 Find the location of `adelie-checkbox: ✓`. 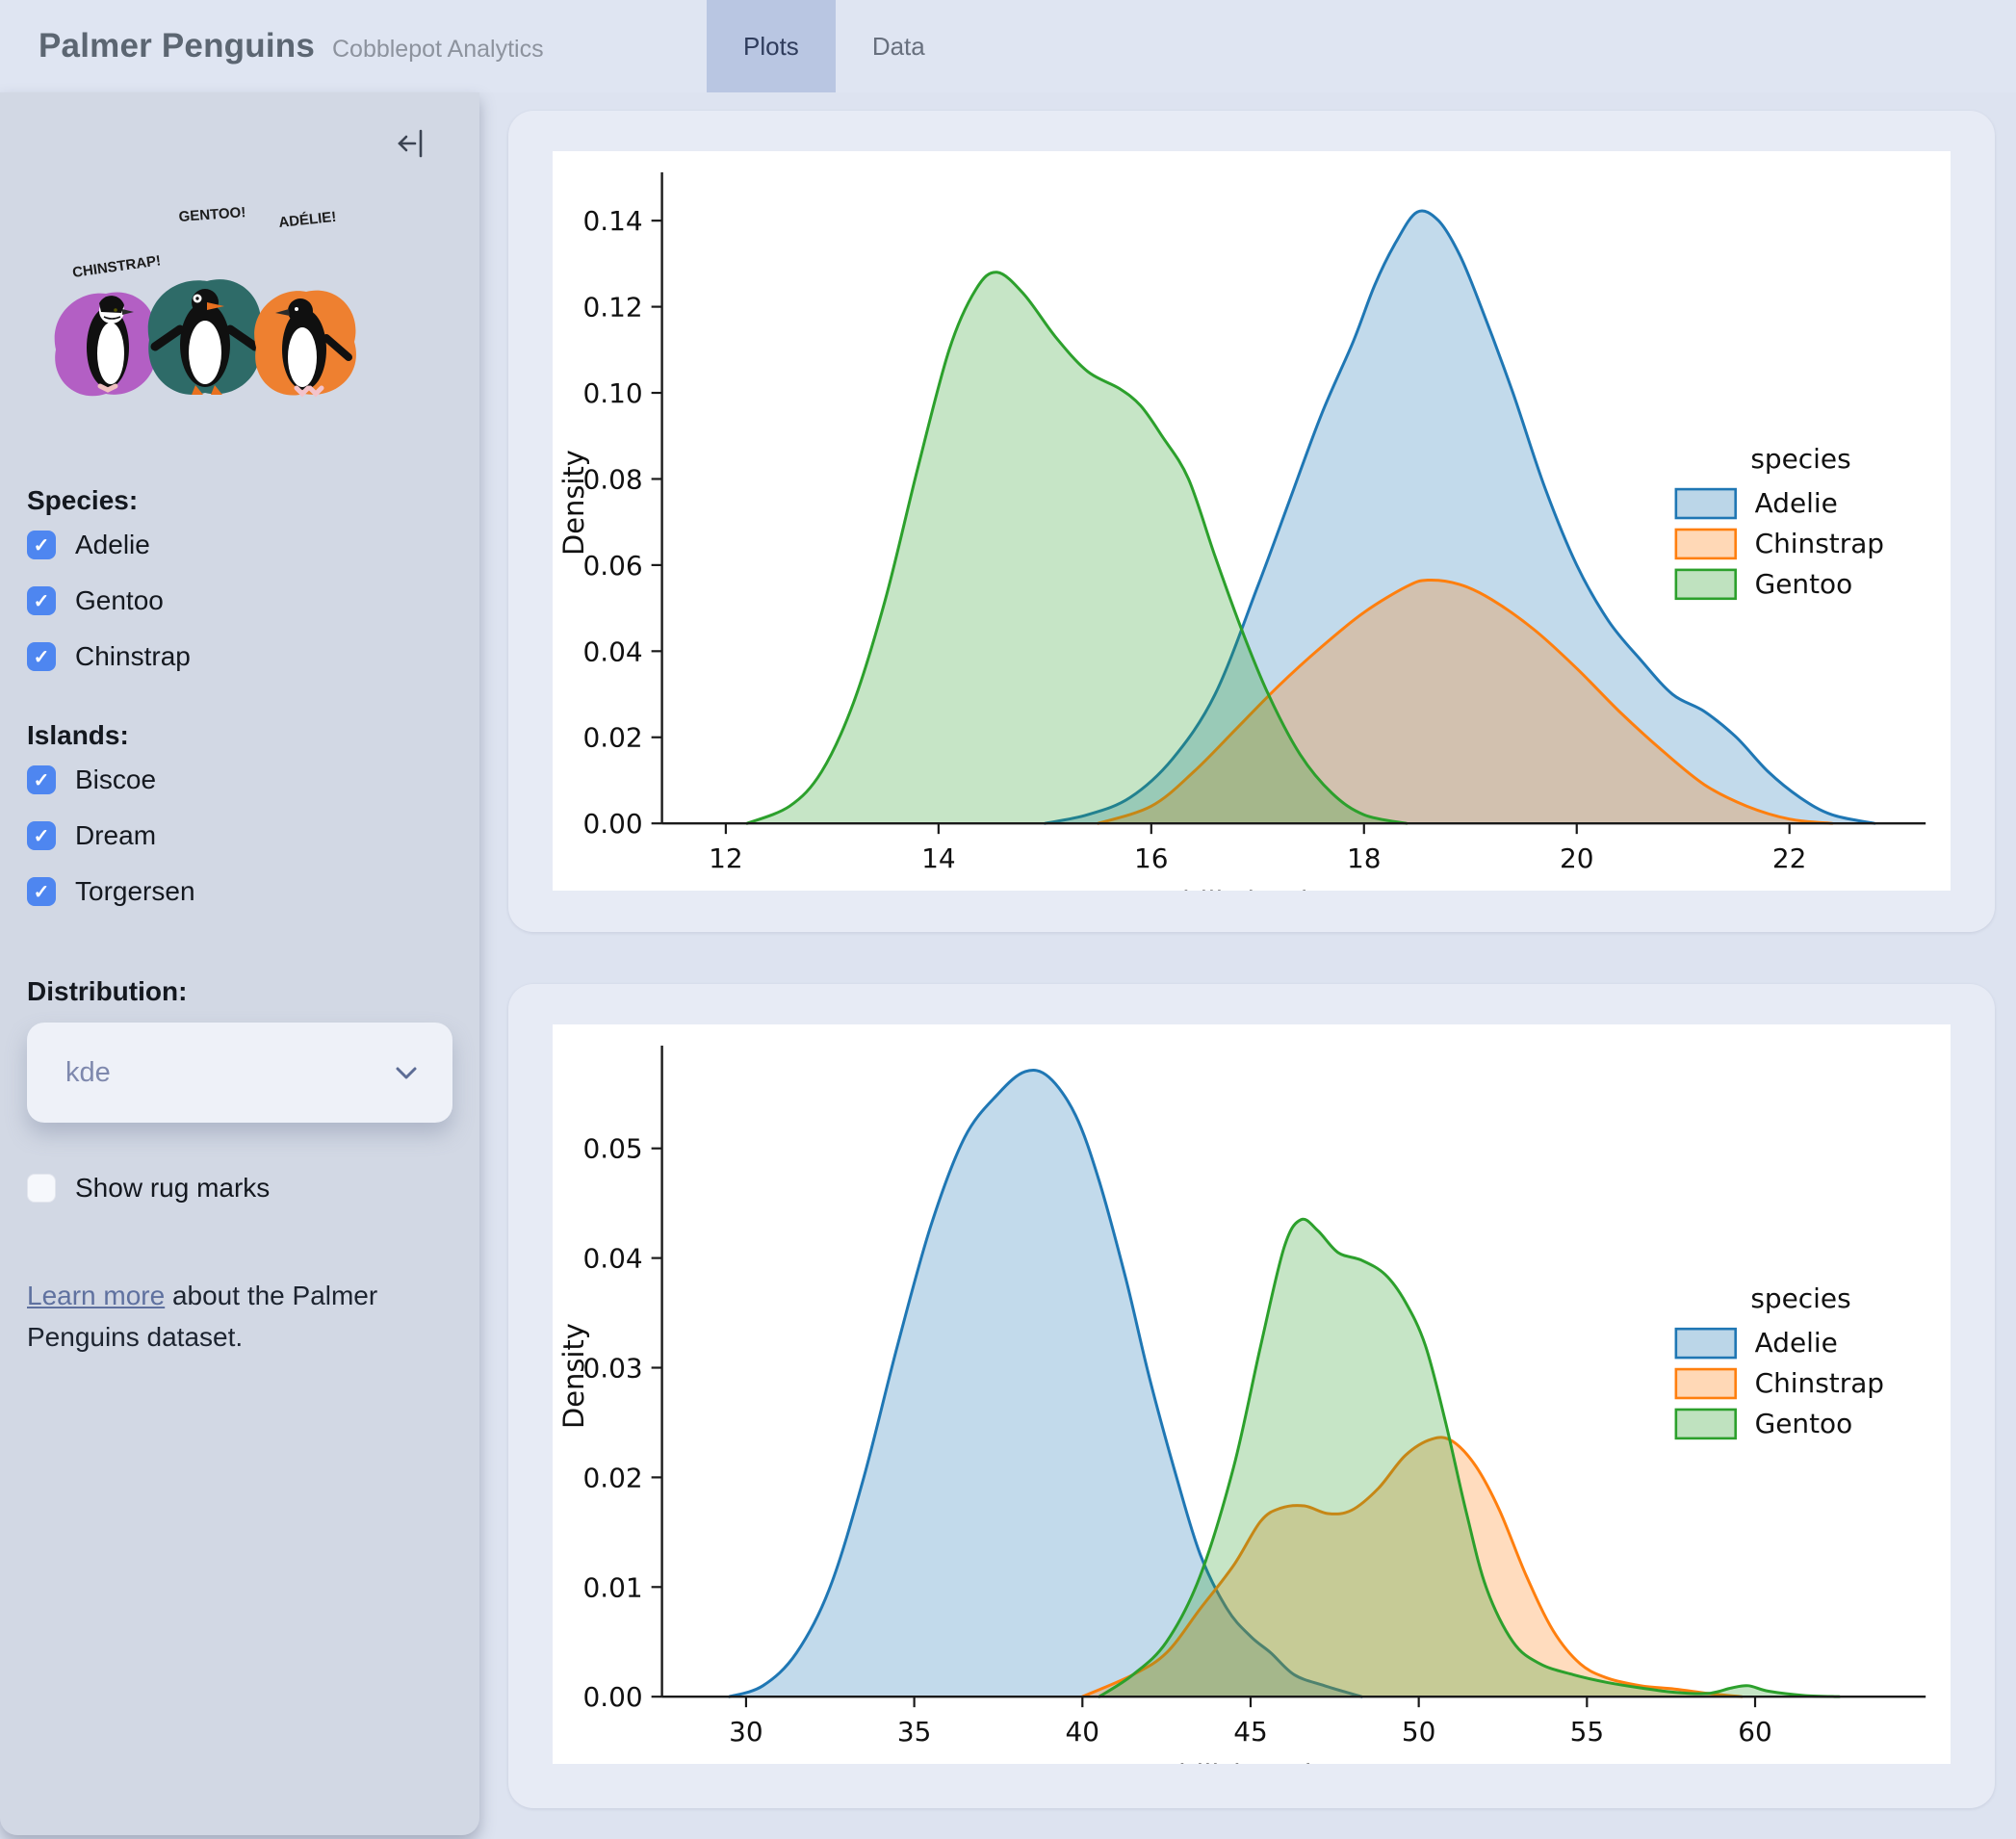

adelie-checkbox: ✓ is located at coordinates (41, 545).